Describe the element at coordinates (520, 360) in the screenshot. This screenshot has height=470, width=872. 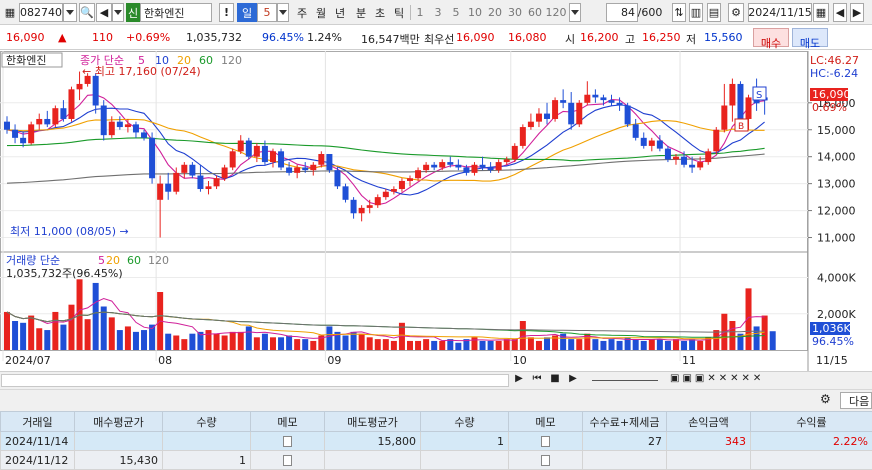
I see `x-tick-label: 10` at that location.